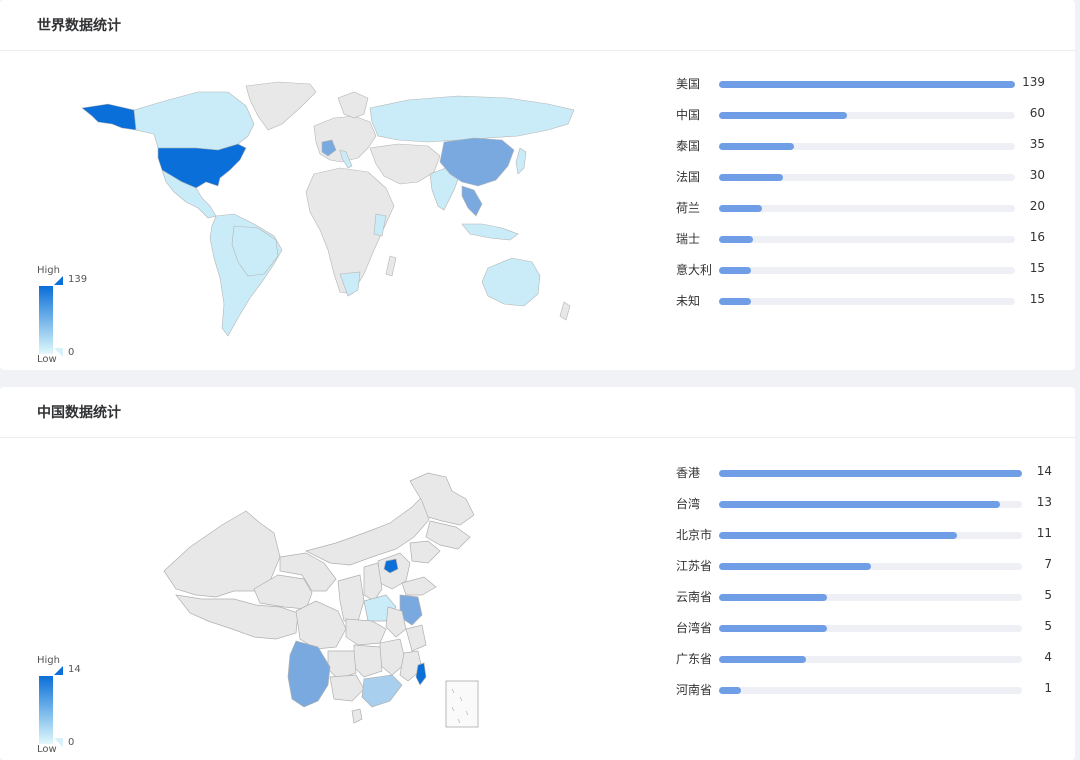 Image resolution: width=1080 pixels, height=760 pixels. Describe the element at coordinates (688, 146) in the screenshot. I see `ranking-label: 泰国` at that location.